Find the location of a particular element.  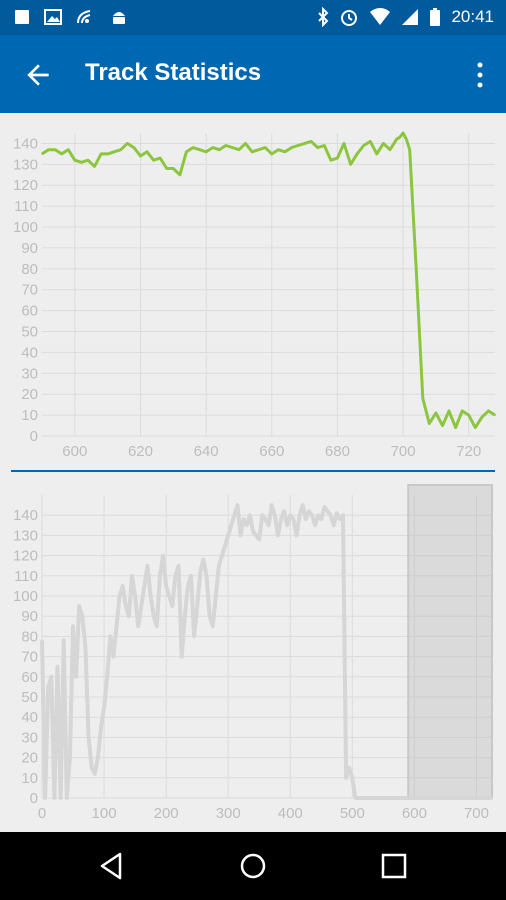

x-tick-label: 680 is located at coordinates (337, 451).